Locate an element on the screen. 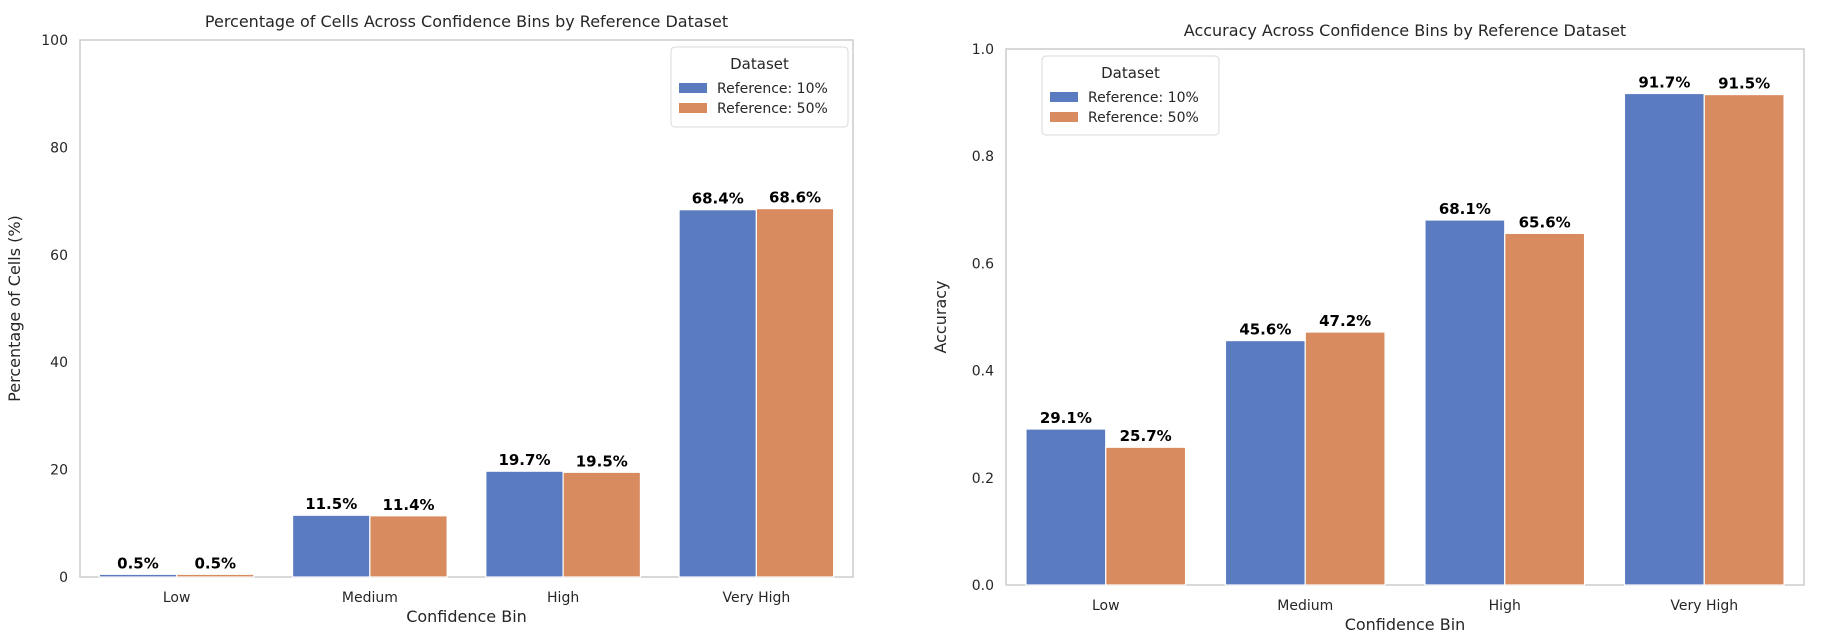 The image size is (1846, 636). chart2-data-label: 91.7% is located at coordinates (1664, 82).